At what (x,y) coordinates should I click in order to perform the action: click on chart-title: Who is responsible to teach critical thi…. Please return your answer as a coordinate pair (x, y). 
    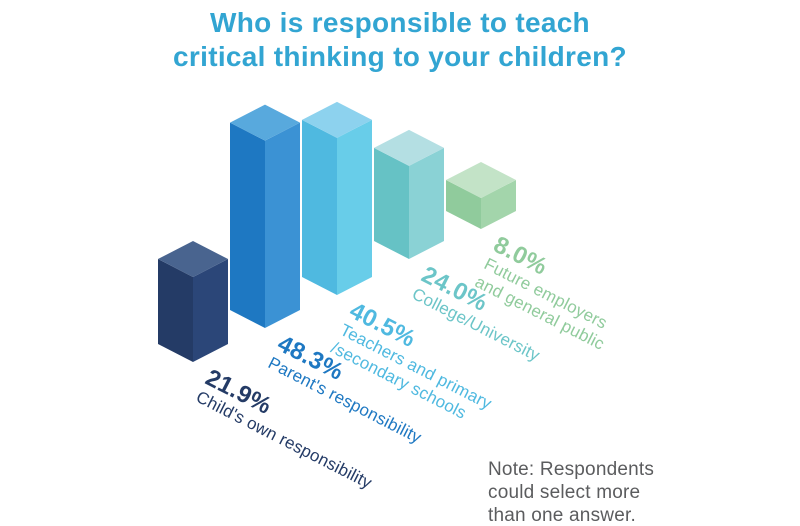
    Looking at the image, I should click on (400, 40).